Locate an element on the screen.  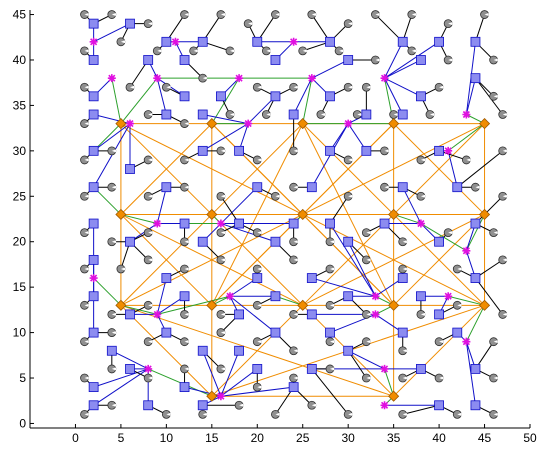
y-tick-label: 35 is located at coordinates (20, 105).